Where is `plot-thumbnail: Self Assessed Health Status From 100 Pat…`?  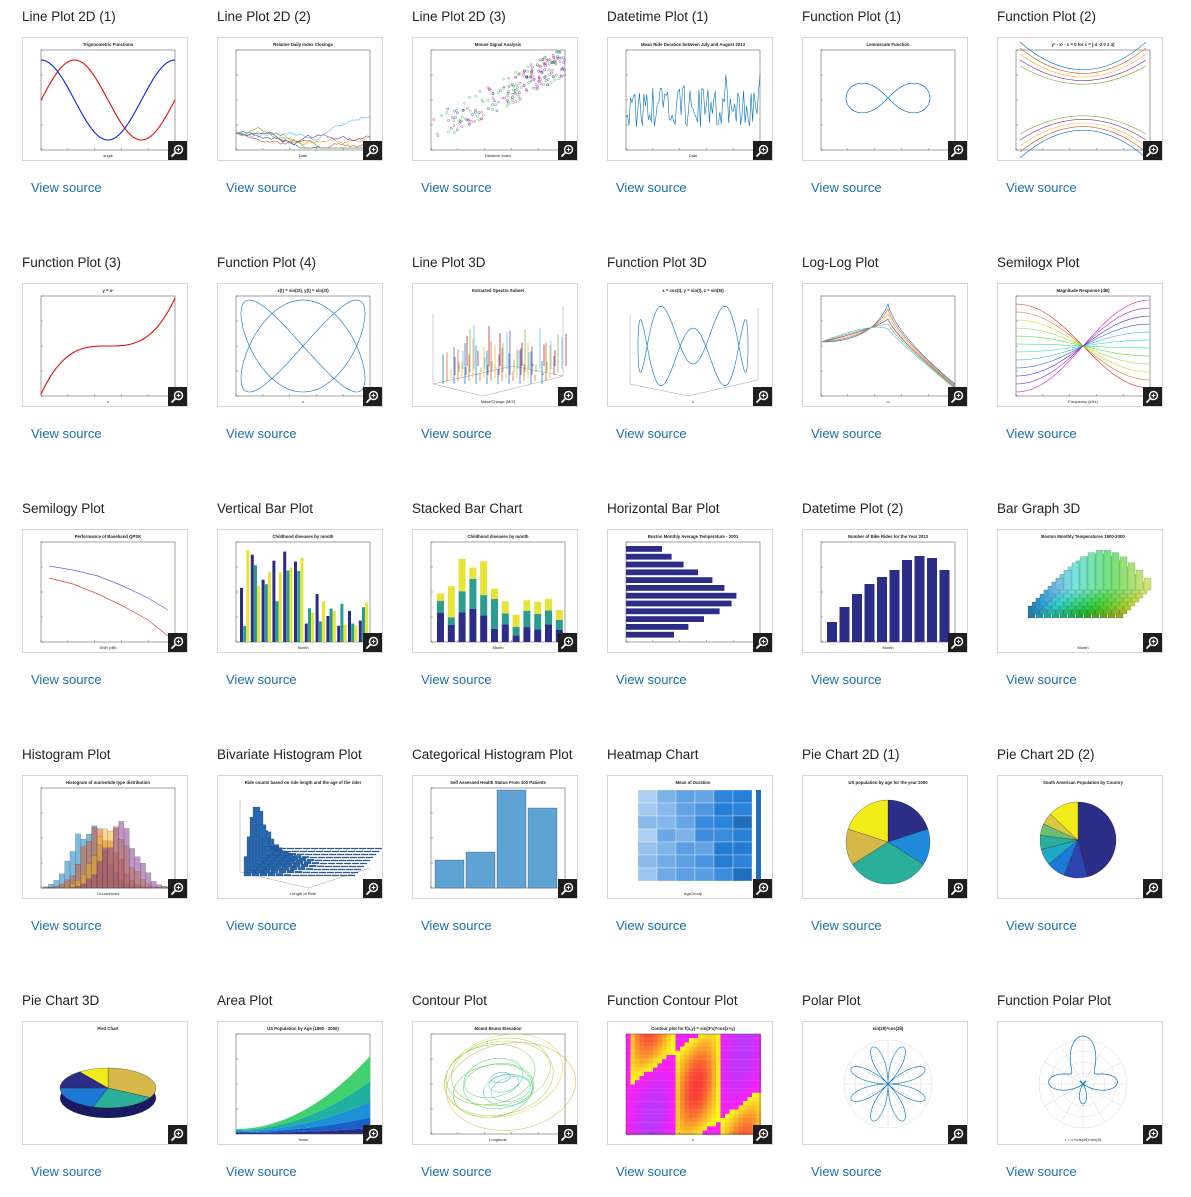 plot-thumbnail: Self Assessed Health Status From 100 Pat… is located at coordinates (495, 837).